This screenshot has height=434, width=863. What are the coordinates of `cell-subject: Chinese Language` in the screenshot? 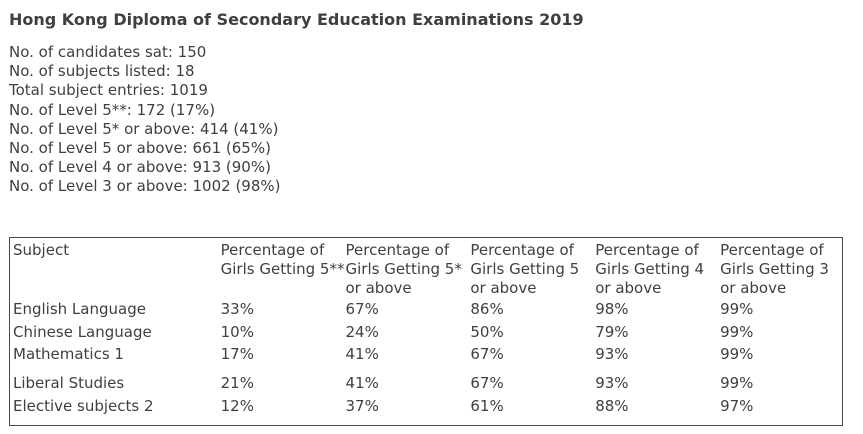 It's located at (82, 332).